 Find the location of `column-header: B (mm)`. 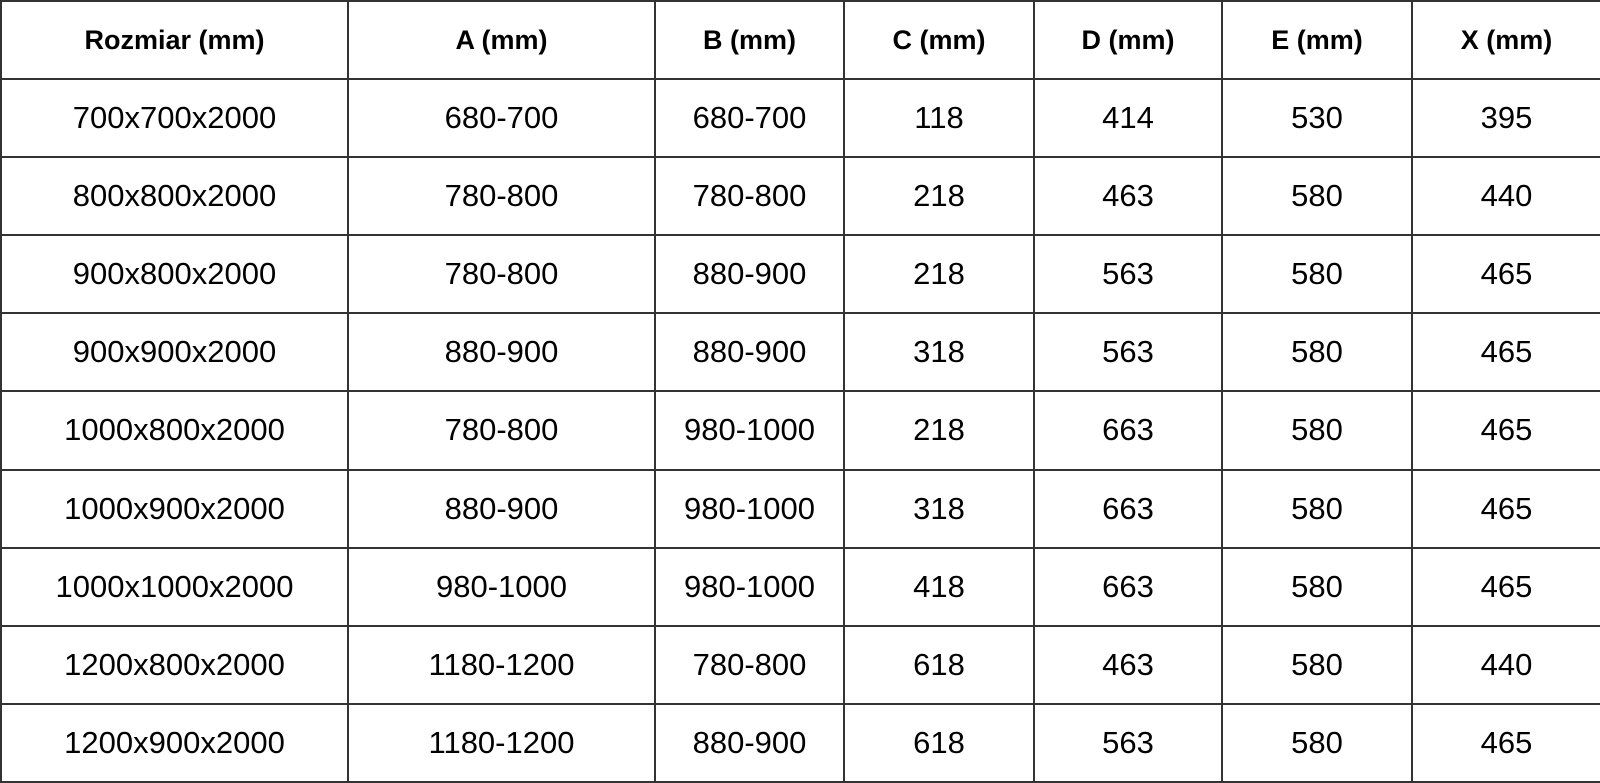

column-header: B (mm) is located at coordinates (749, 40).